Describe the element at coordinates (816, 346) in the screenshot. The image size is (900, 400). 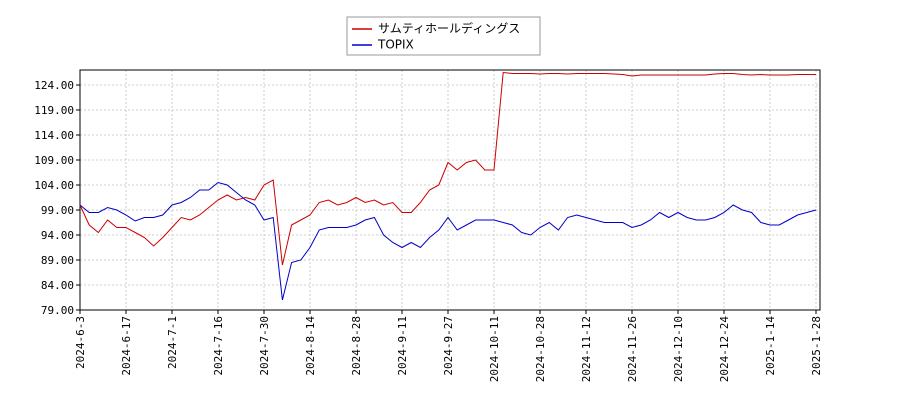
I see `x-tick-label: 2025-1-28` at that location.